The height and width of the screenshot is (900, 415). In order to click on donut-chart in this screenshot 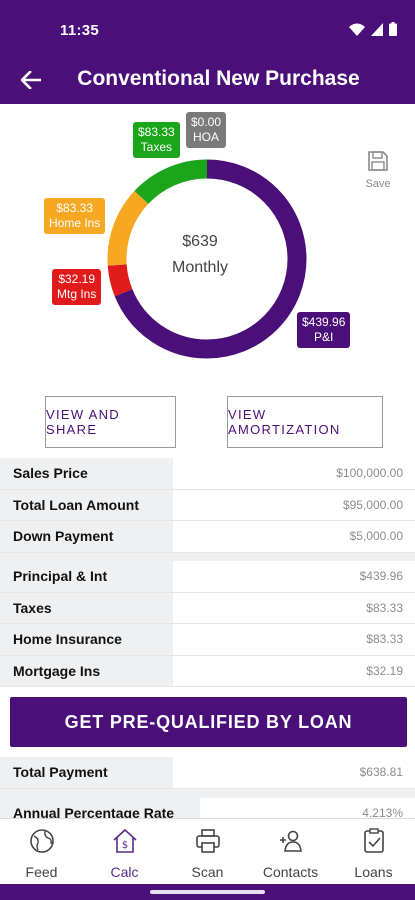, I will do `click(207, 259)`.